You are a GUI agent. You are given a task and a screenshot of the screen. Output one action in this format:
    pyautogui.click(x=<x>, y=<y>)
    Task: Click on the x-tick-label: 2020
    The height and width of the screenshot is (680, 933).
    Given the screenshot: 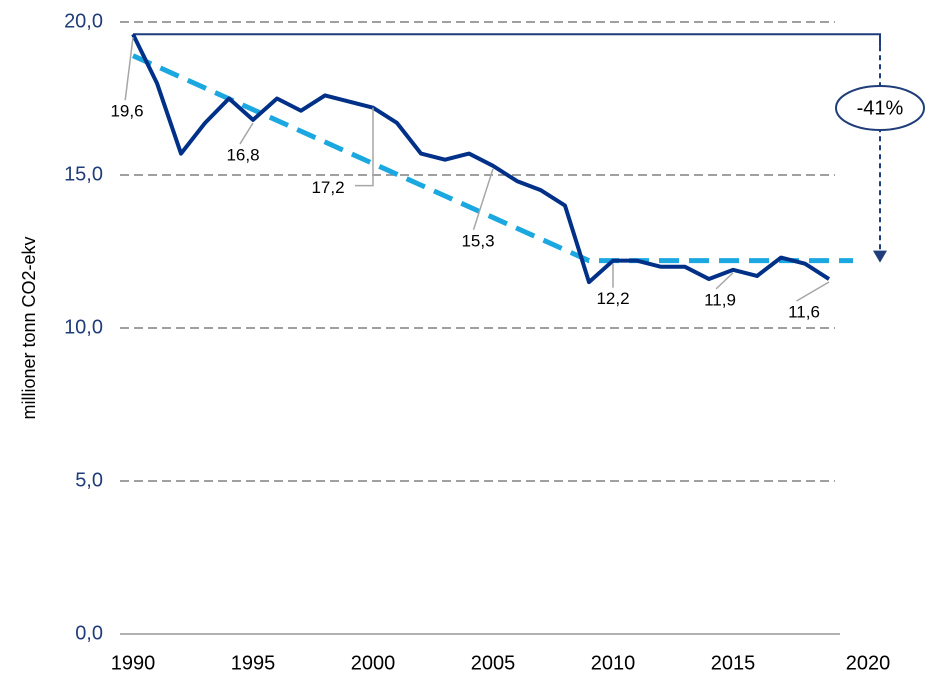 What is the action you would take?
    pyautogui.click(x=868, y=663)
    